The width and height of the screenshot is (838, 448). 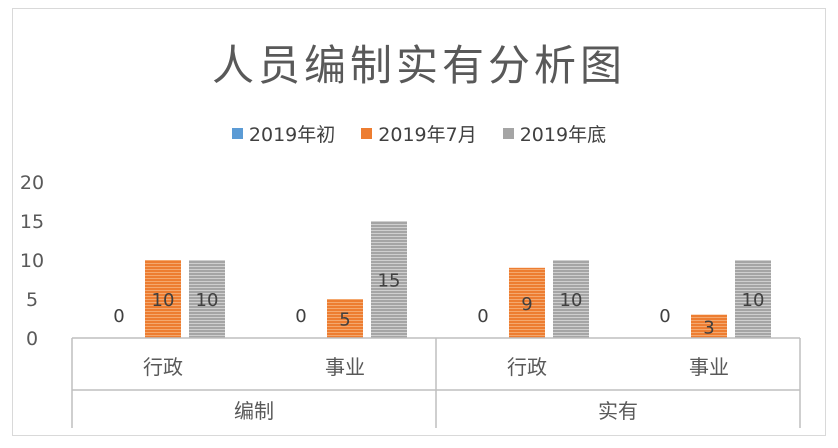 I want to click on bar-s1-c1, so click(x=345, y=318).